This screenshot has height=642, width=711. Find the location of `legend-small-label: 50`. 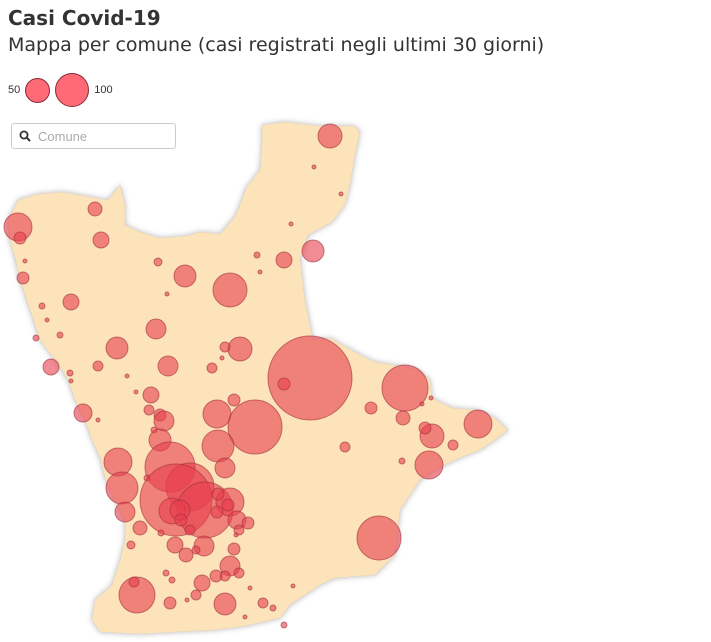

legend-small-label: 50 is located at coordinates (14, 90).